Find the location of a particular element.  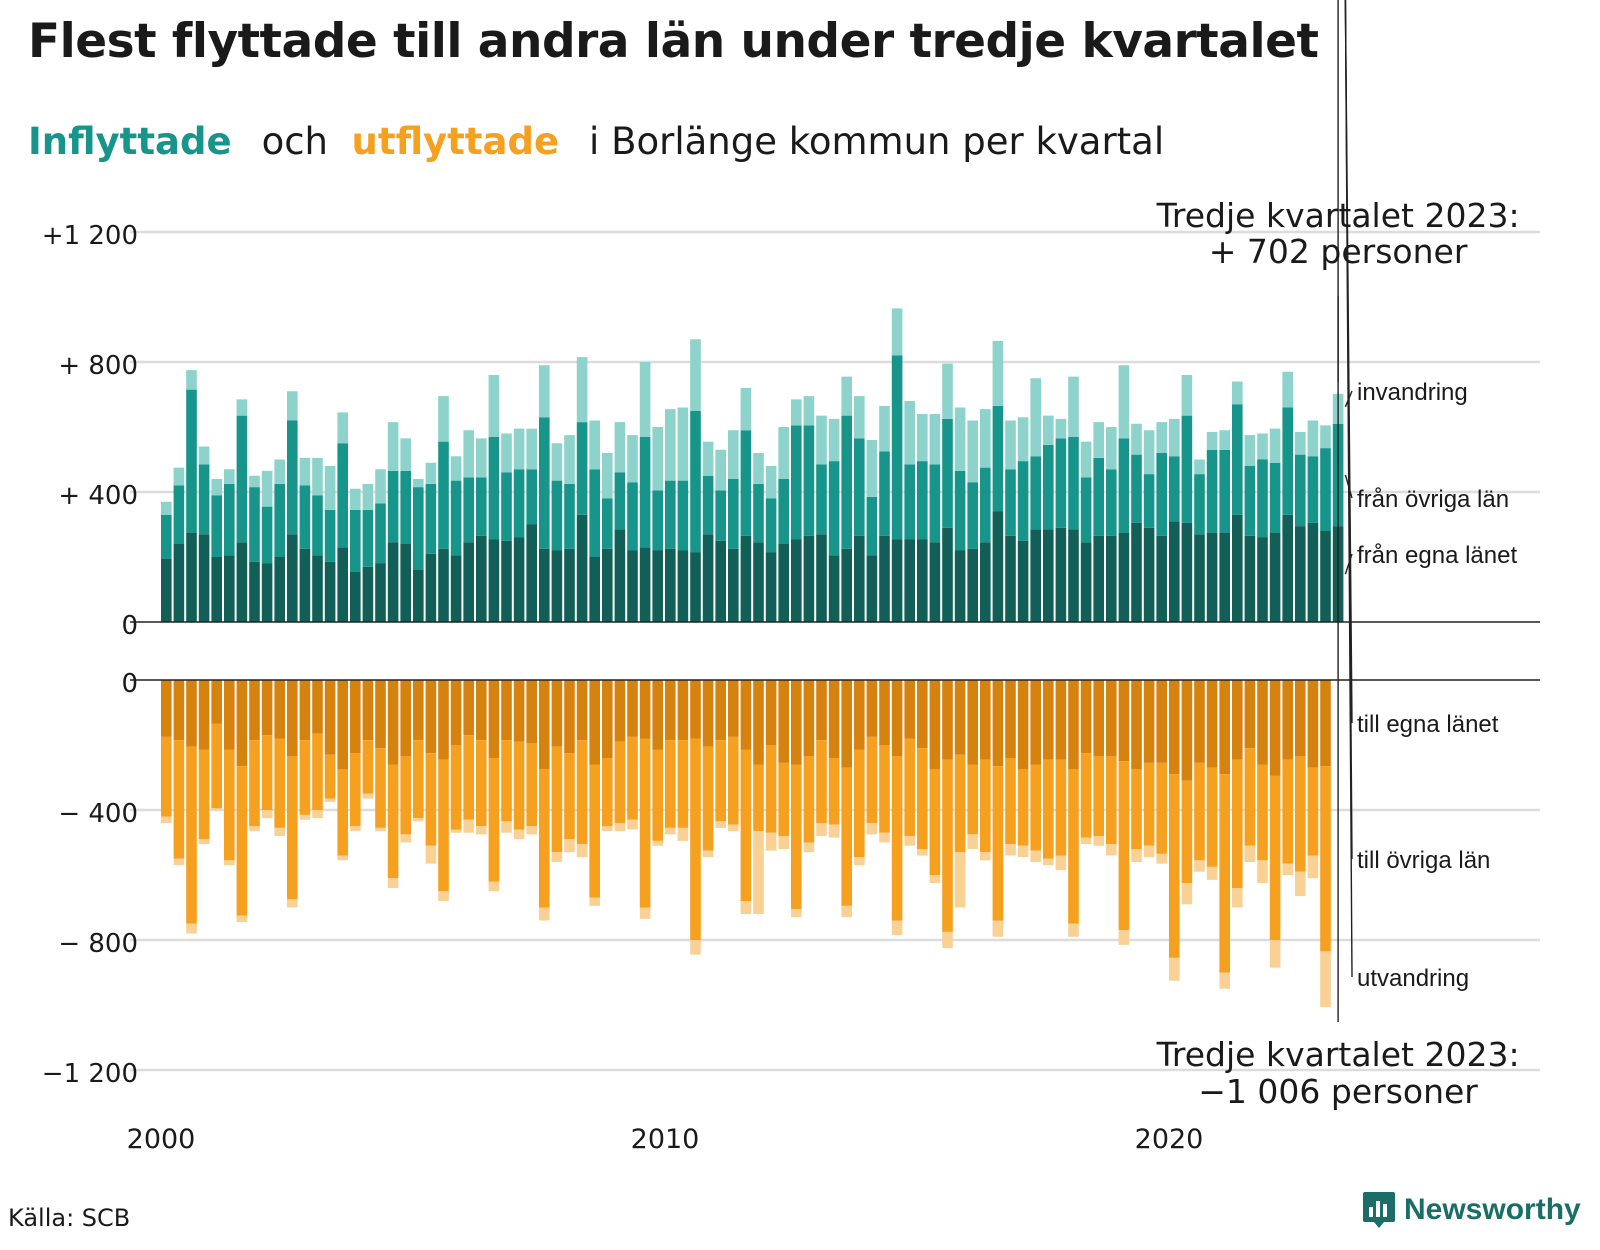

series-label-in: invandring is located at coordinates (1412, 392).